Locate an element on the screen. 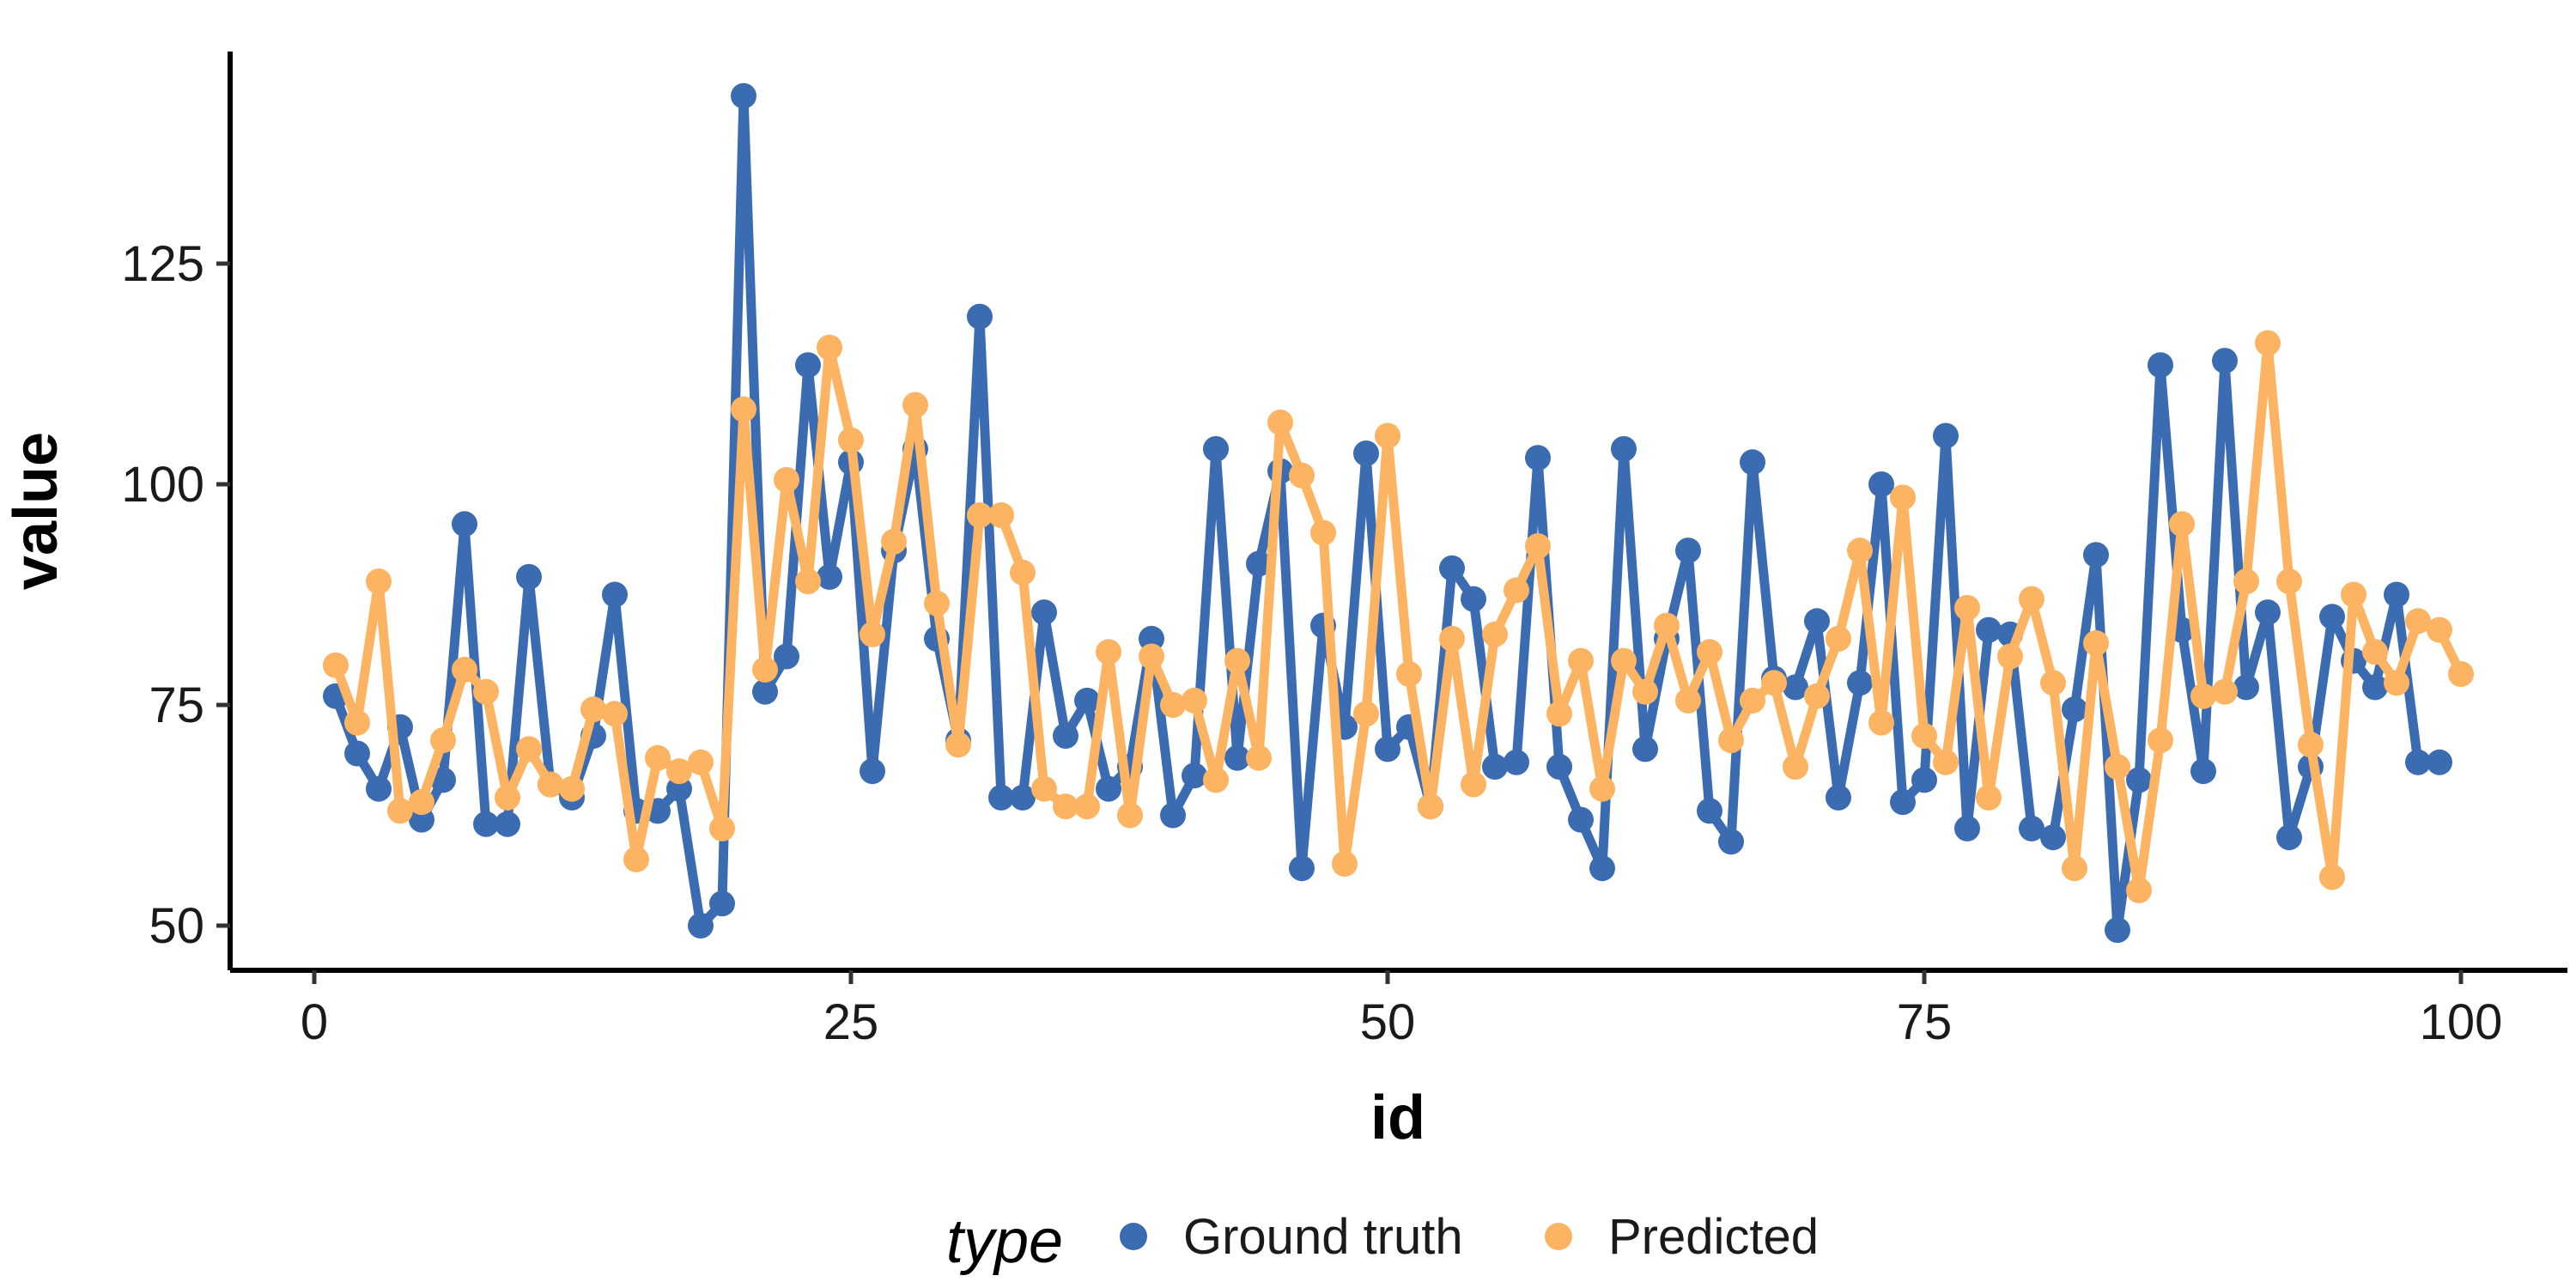 The height and width of the screenshot is (1288, 2576). legend-items: Ground truth Predicted is located at coordinates (1470, 1237).